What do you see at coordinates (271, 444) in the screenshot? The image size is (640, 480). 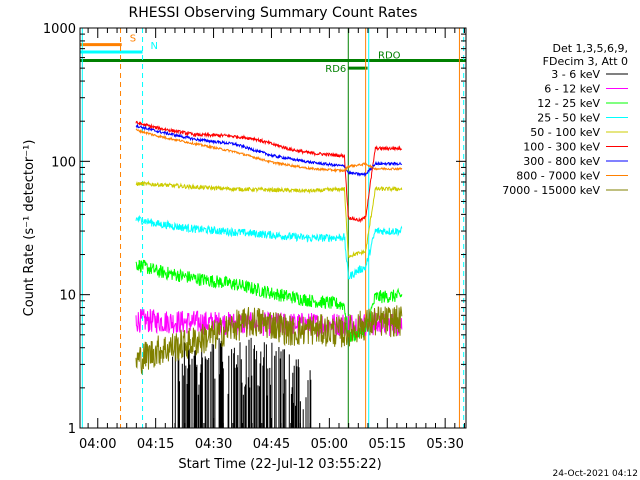 I see `x-tick-label: 04:45` at bounding box center [271, 444].